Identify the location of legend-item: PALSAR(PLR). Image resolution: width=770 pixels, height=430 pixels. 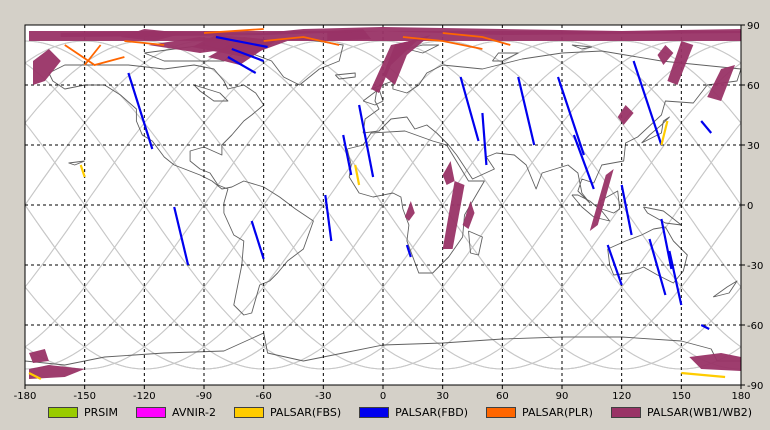
(539, 412).